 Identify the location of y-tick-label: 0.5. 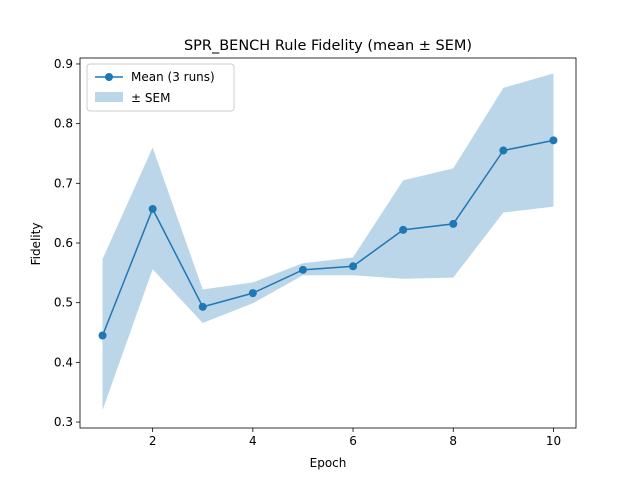
(63, 303).